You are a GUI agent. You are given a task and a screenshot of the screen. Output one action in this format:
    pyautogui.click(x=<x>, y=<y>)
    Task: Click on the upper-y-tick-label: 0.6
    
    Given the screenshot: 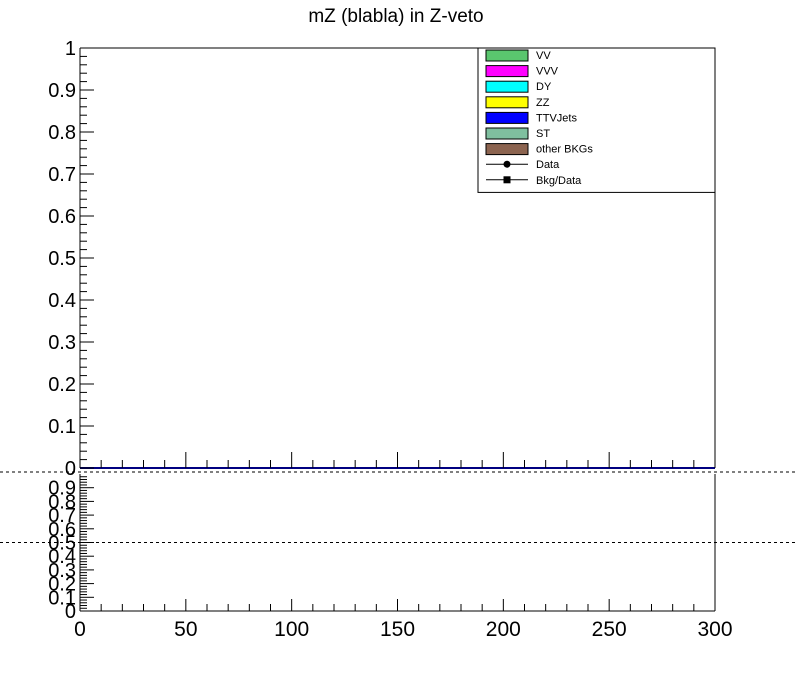 What is the action you would take?
    pyautogui.click(x=62, y=217)
    